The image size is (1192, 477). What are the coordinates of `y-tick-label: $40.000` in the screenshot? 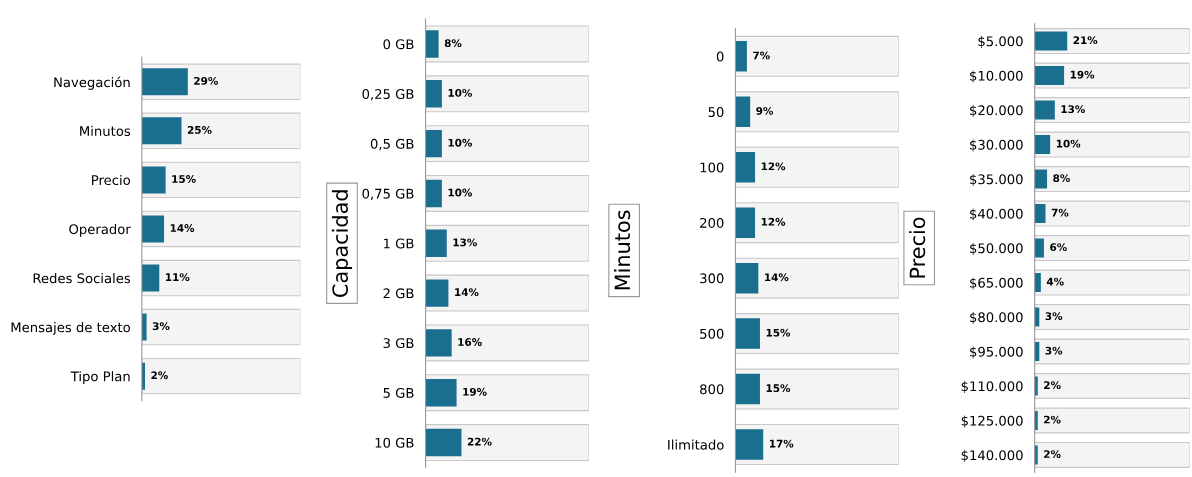 It's located at (996, 214).